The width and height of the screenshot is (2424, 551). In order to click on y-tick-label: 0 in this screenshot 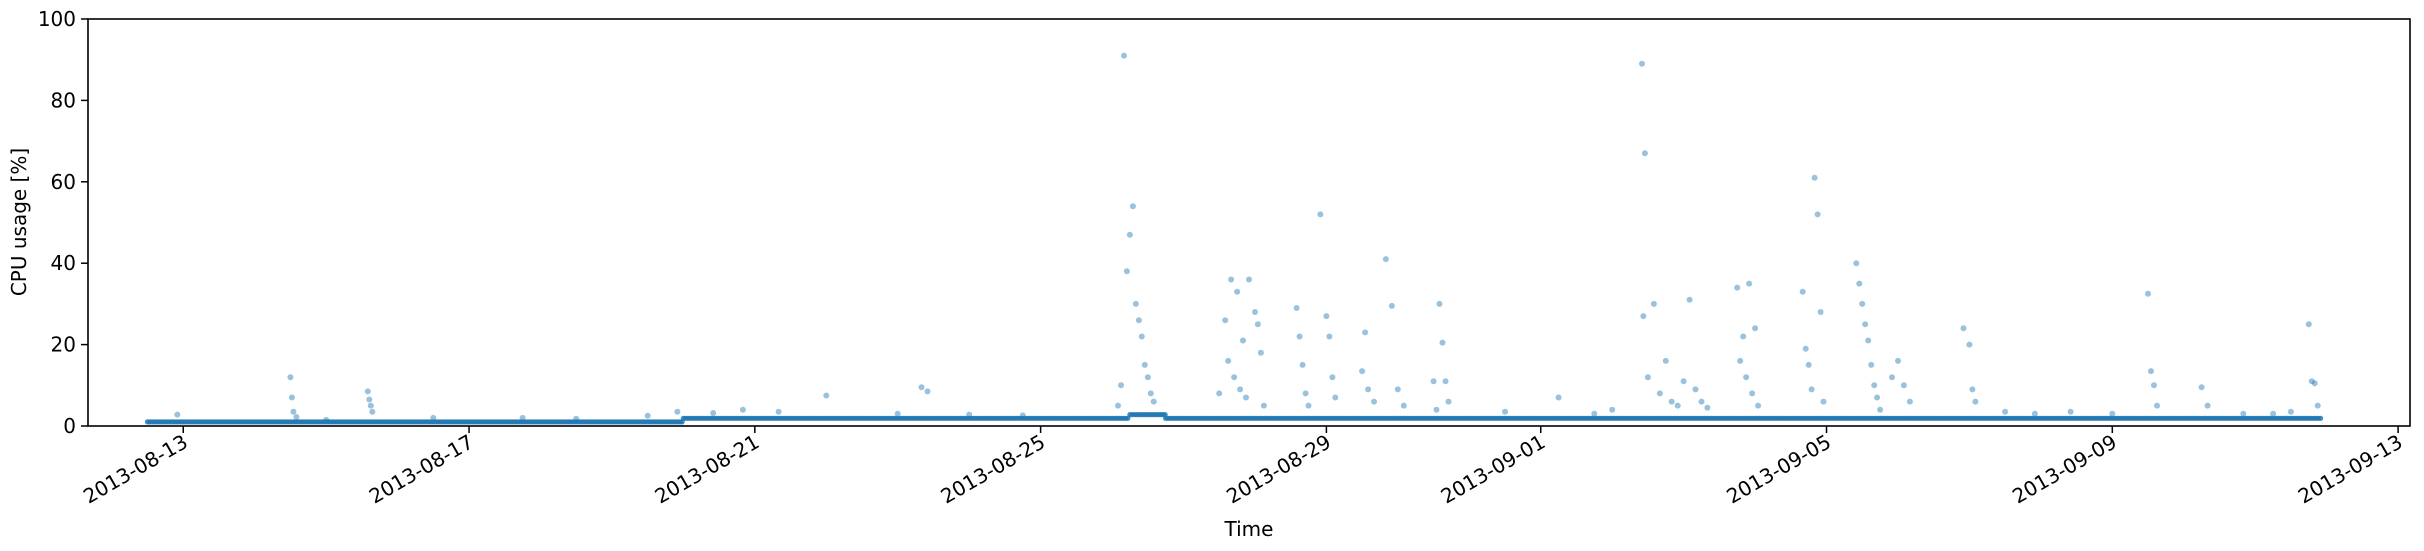, I will do `click(69, 426)`.